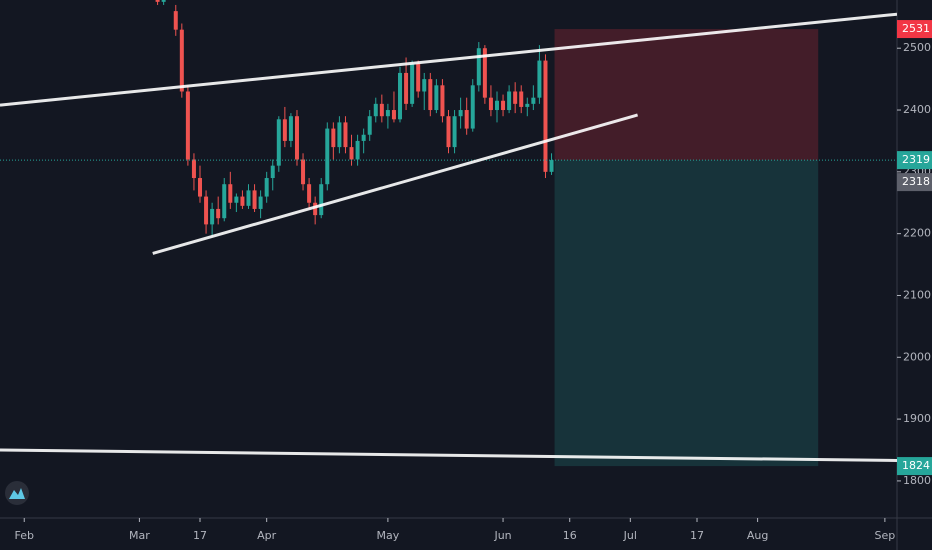  What do you see at coordinates (24, 535) in the screenshot?
I see `x-tick-label: Feb` at bounding box center [24, 535].